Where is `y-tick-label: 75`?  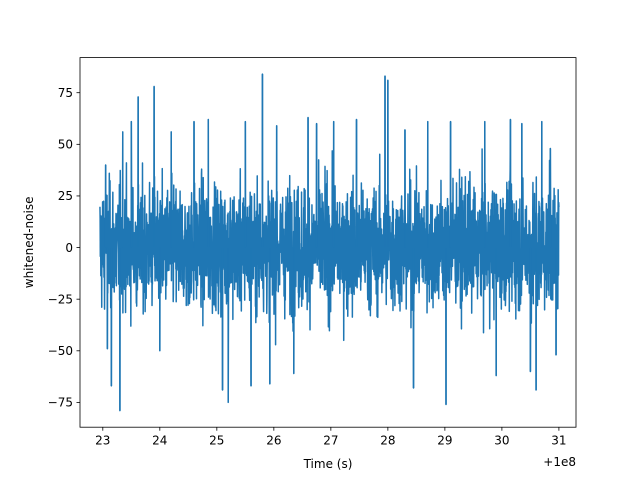 y-tick-label: 75 is located at coordinates (65, 93).